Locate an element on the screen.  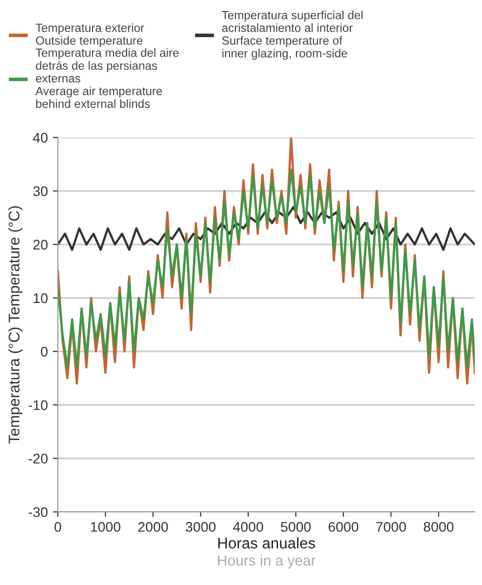
y-tick-label: 10 is located at coordinates (41, 298).